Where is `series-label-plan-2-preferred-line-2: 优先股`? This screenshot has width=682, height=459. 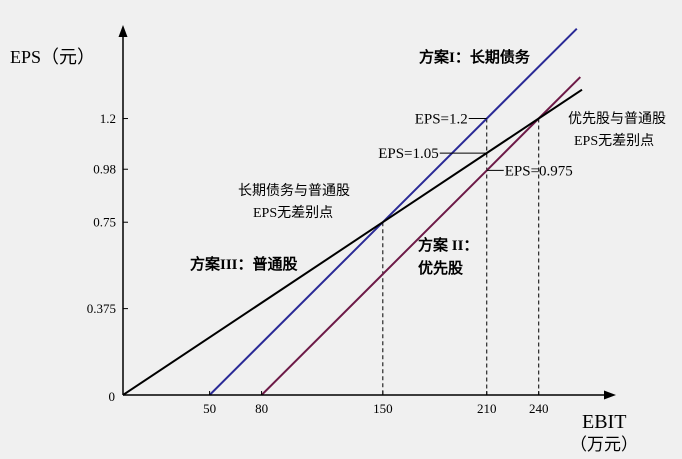
series-label-plan-2-preferred-line-2: 优先股 is located at coordinates (441, 268).